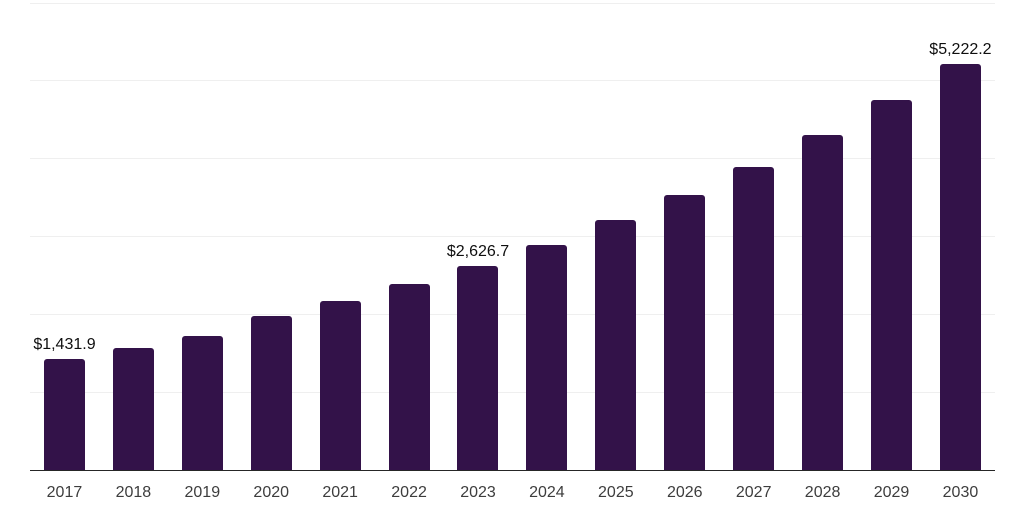 Image resolution: width=1024 pixels, height=512 pixels. Describe the element at coordinates (202, 492) in the screenshot. I see `x-tick-label-2019: 2019` at that location.